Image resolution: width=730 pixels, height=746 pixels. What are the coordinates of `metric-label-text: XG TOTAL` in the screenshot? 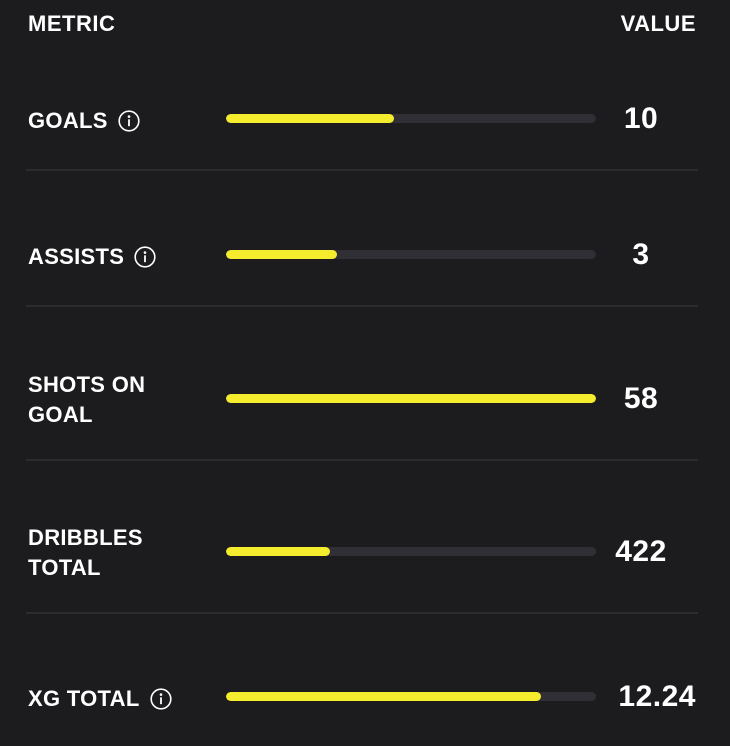 It's located at (84, 698).